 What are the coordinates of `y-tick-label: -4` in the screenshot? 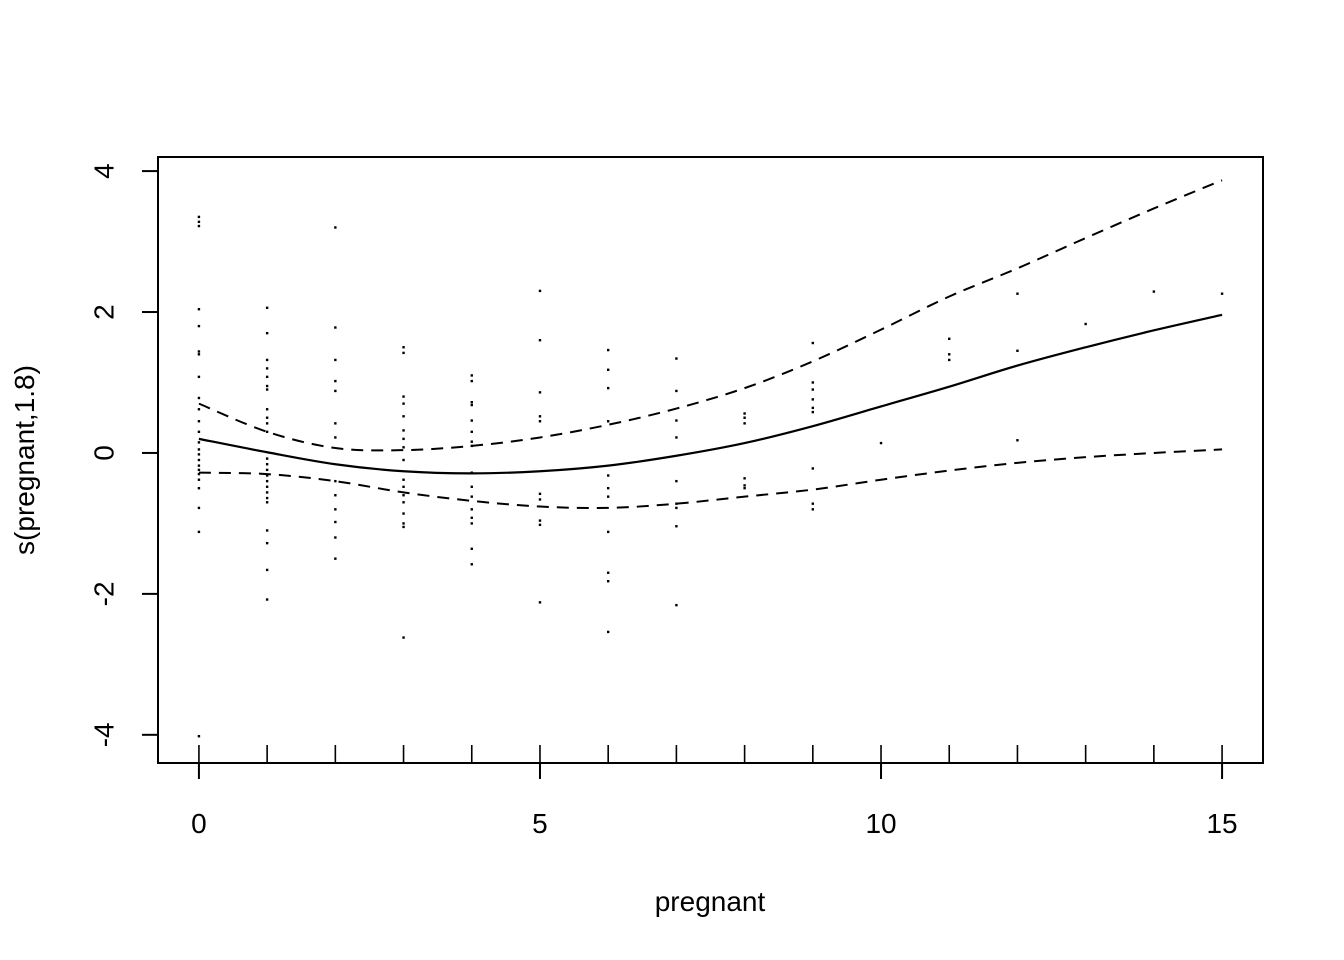 It's located at (103, 734).